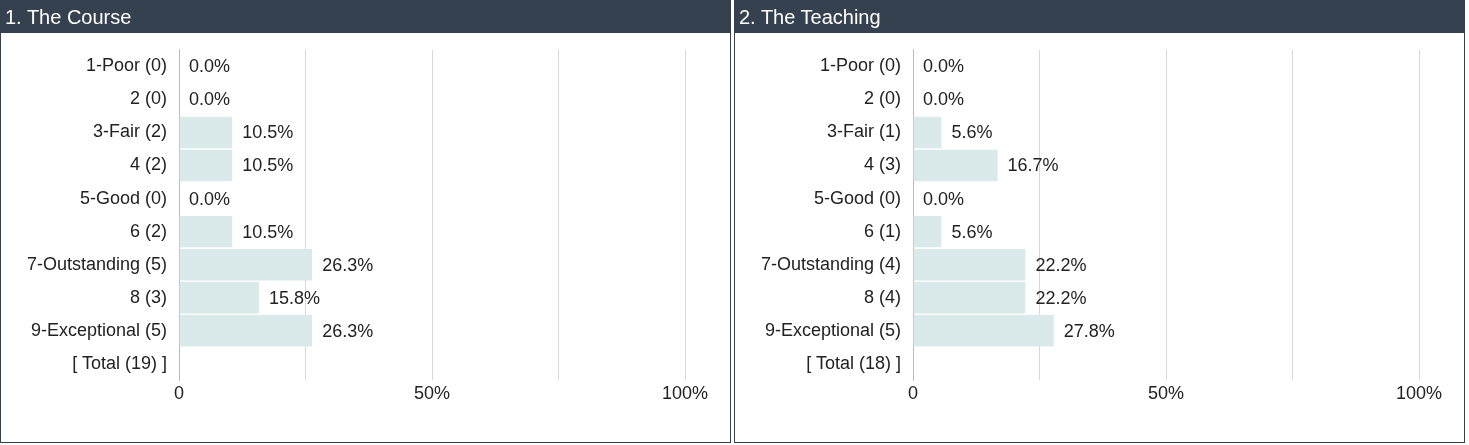 The image size is (1469, 445). Describe the element at coordinates (149, 230) in the screenshot. I see `y-tick-label: 6 (2)` at that location.